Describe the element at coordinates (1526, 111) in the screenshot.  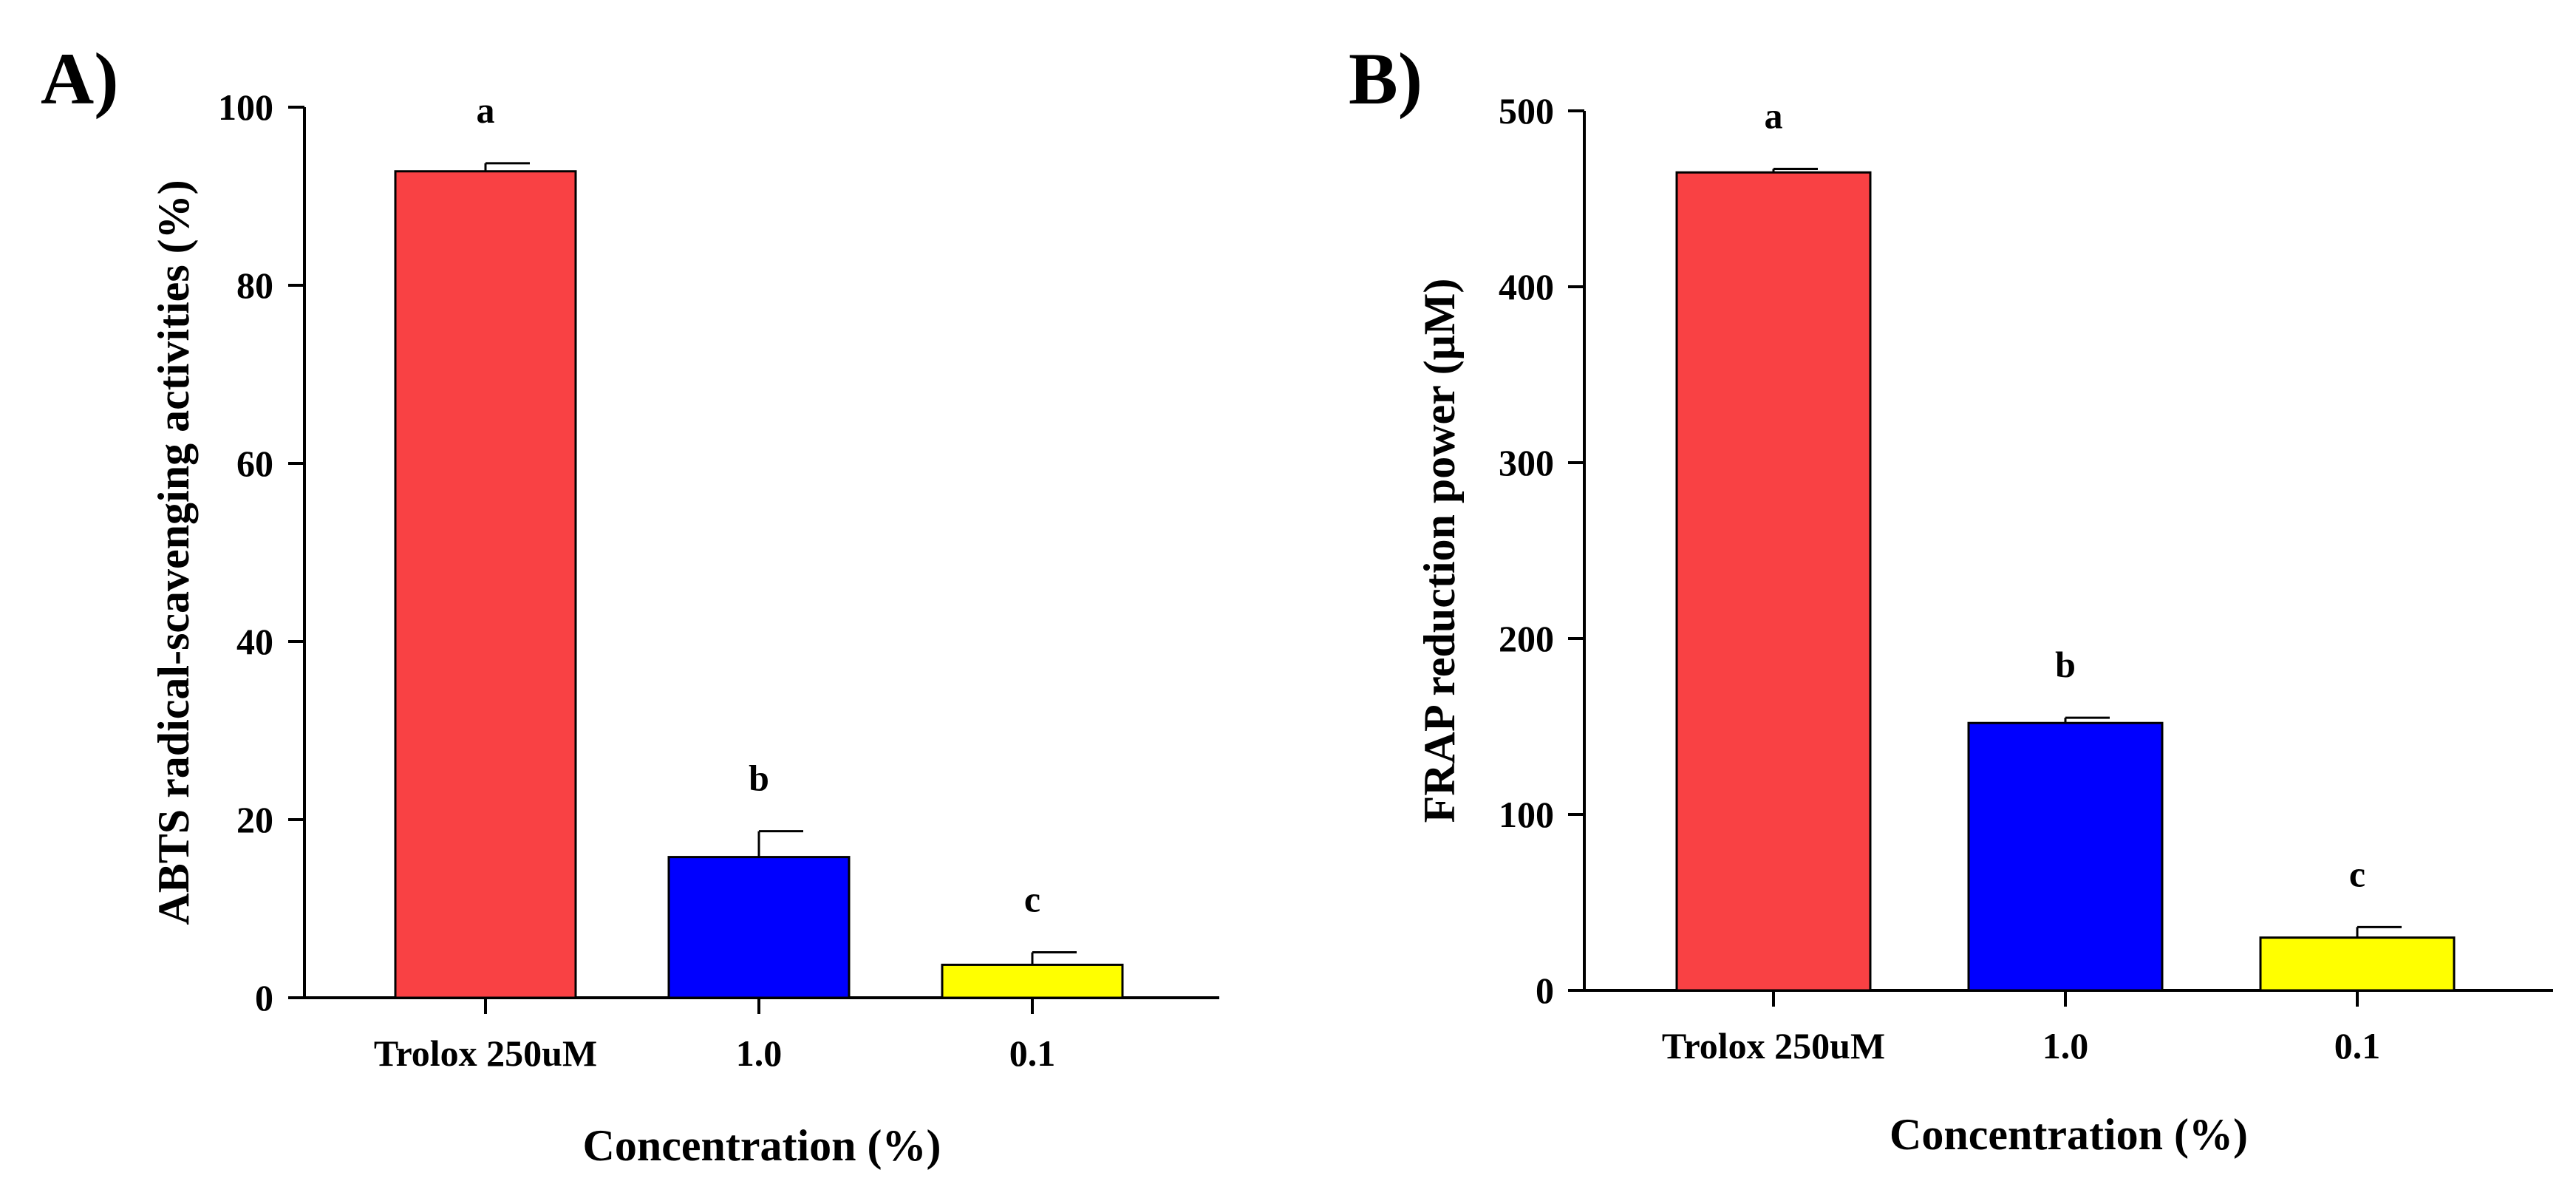
I see `y-tick-label-b: 500` at that location.